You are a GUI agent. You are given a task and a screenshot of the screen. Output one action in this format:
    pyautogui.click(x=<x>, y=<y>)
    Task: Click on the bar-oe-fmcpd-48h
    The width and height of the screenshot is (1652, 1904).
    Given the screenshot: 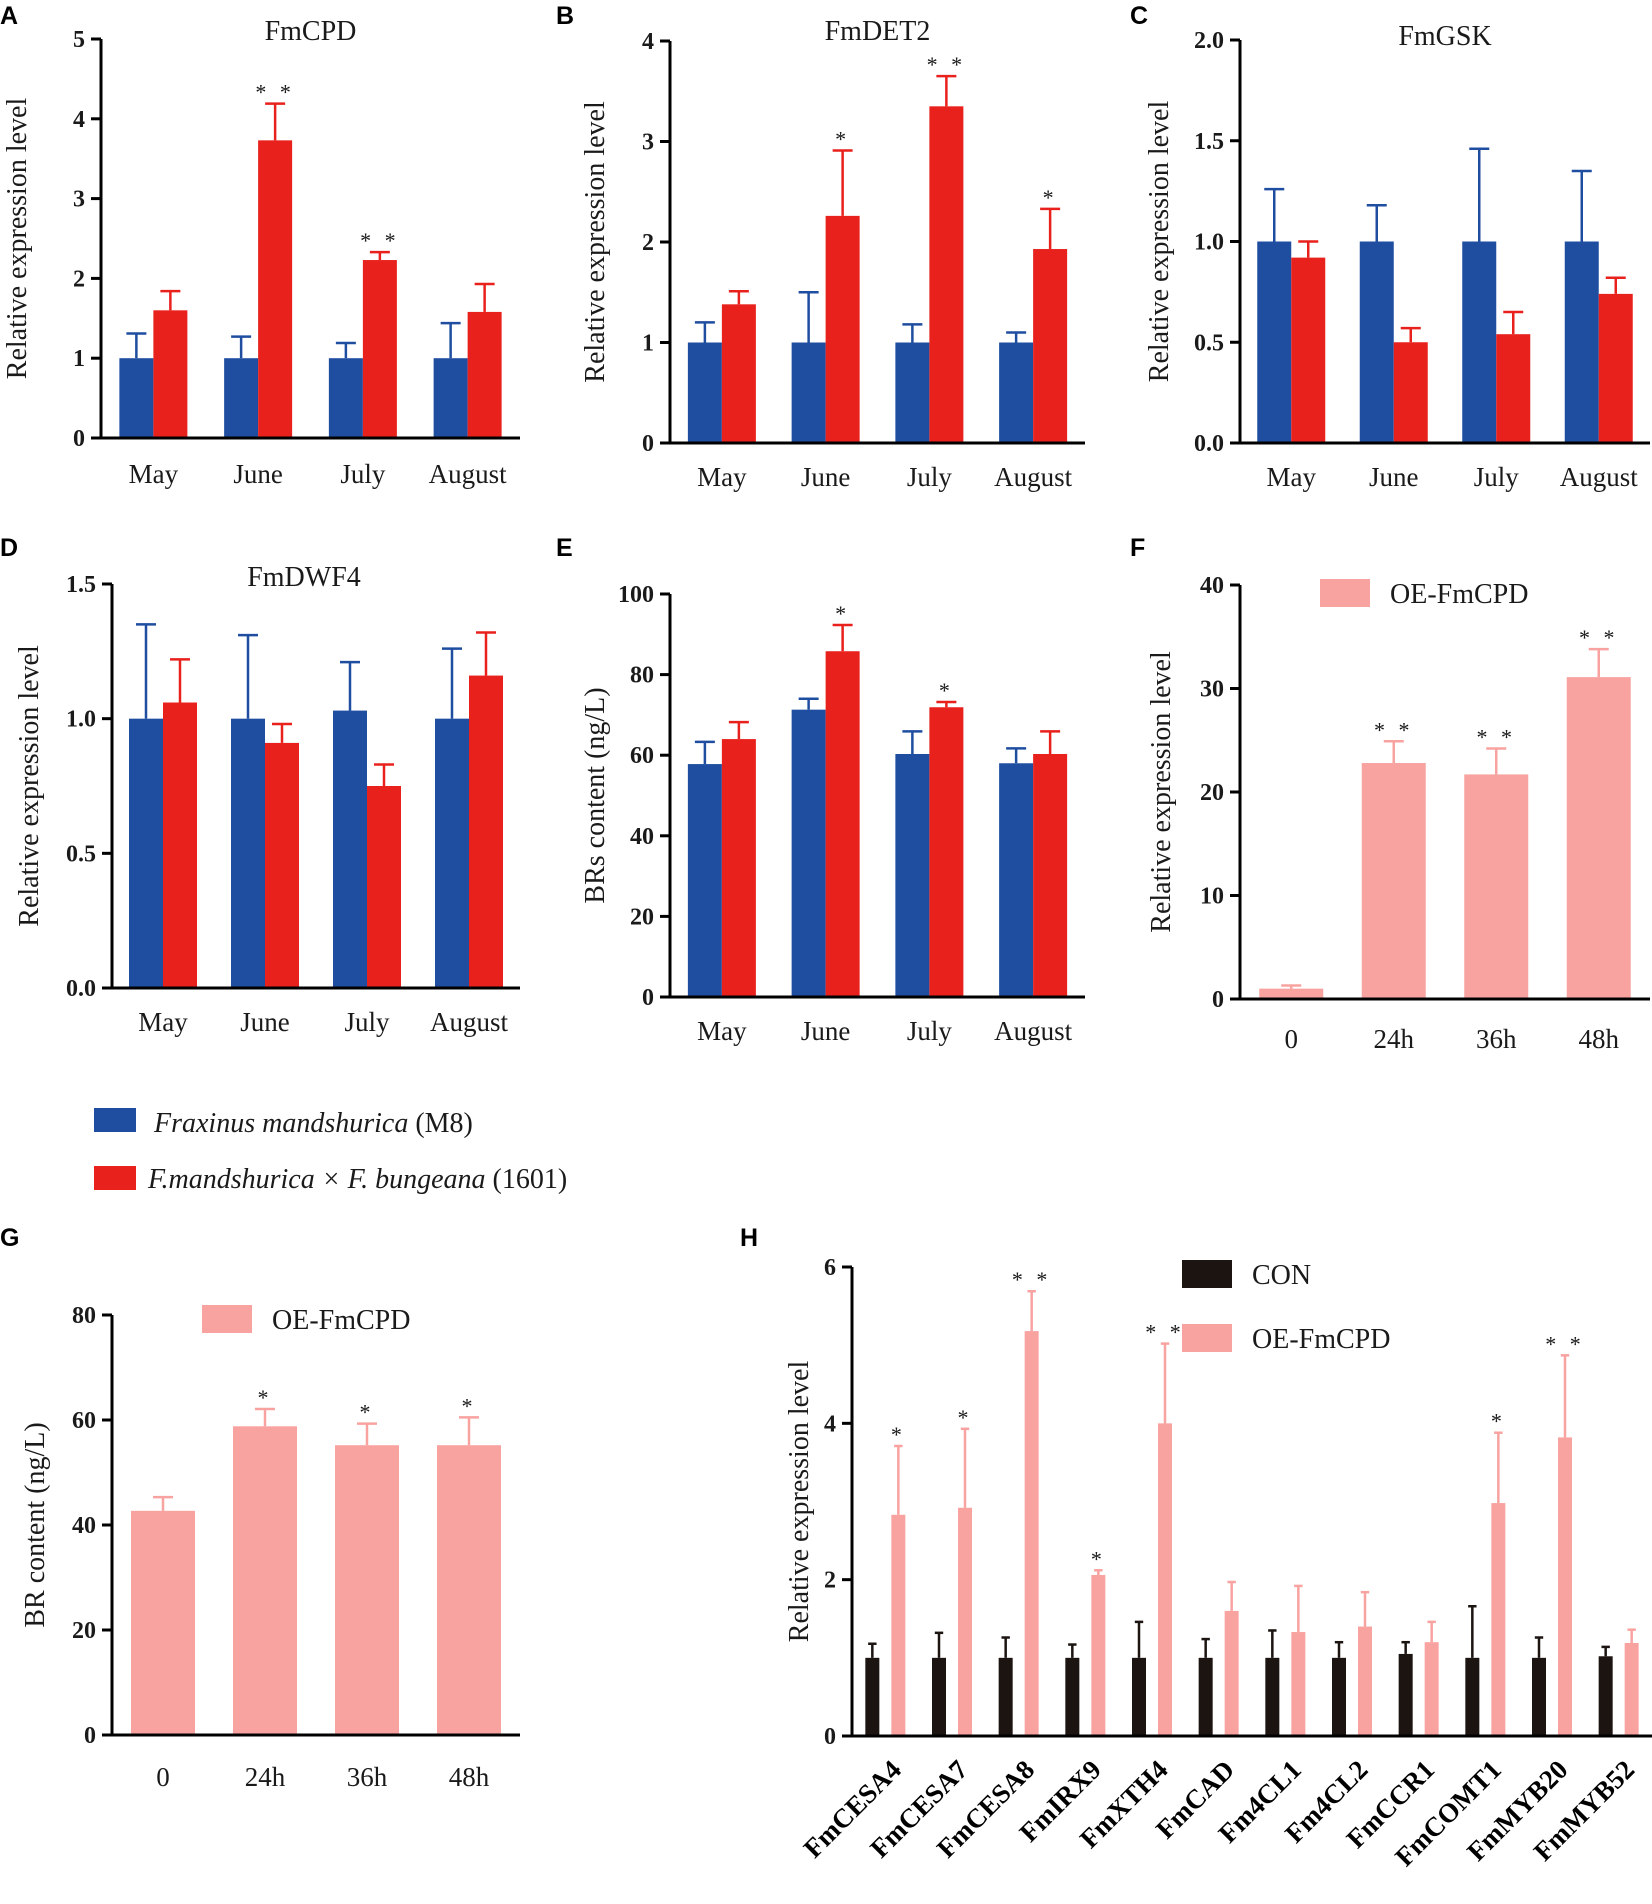 What is the action you would take?
    pyautogui.click(x=469, y=1590)
    